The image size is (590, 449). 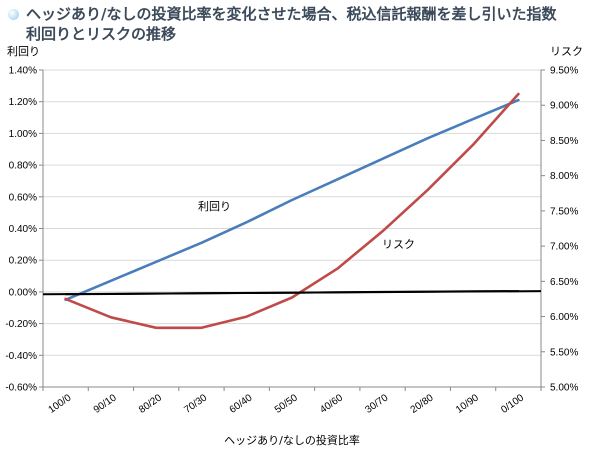 What do you see at coordinates (286, 404) in the screenshot?
I see `x-axis-tick-label: 50/50` at bounding box center [286, 404].